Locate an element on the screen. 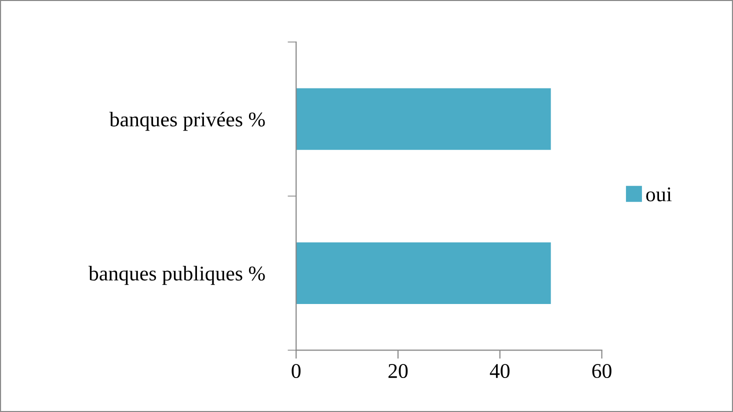 The width and height of the screenshot is (733, 412). y-tick-label: banques privées % is located at coordinates (187, 121).